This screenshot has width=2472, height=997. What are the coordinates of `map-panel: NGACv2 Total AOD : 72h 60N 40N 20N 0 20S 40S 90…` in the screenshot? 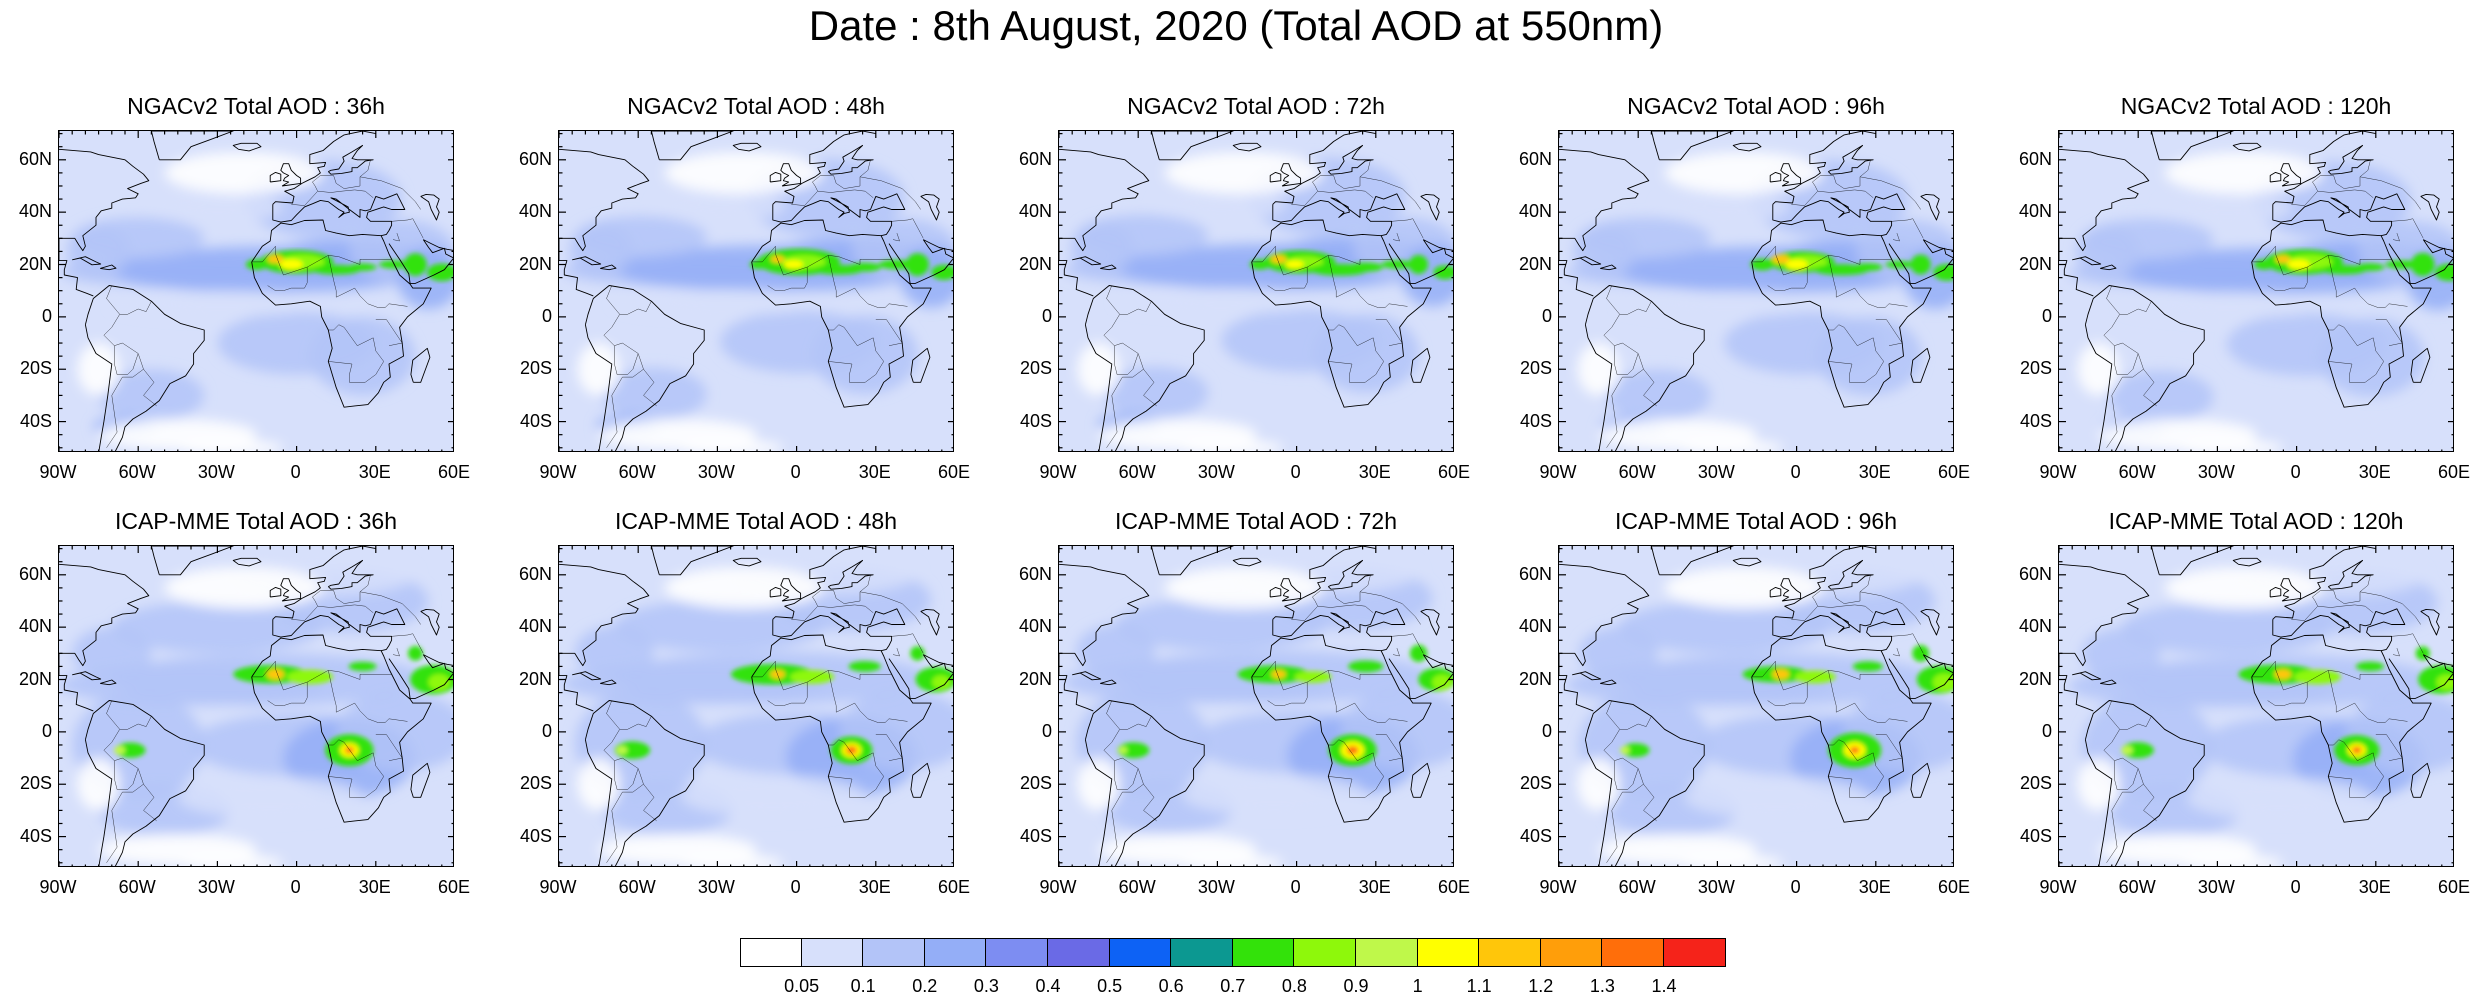 It's located at (1245, 289).